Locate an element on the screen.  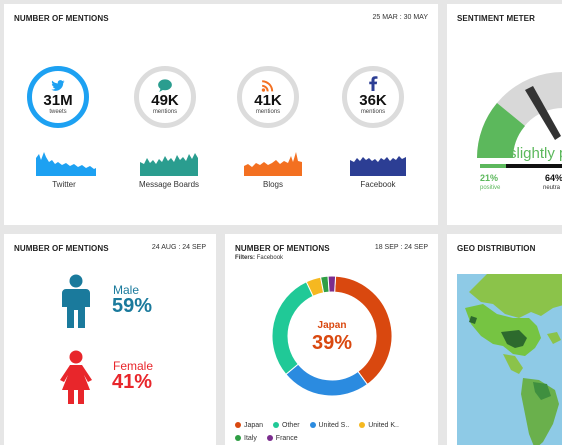
legend-item: United K.. is located at coordinates (379, 425).